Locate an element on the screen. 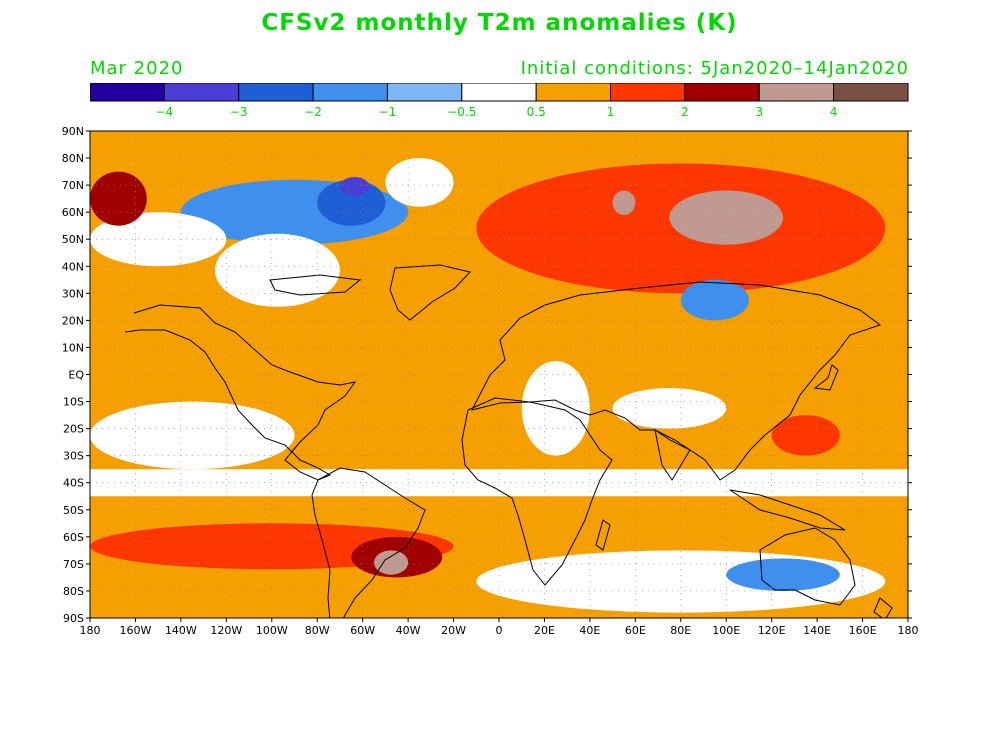 The height and width of the screenshot is (750, 999). forecast-month: Mar 2020 is located at coordinates (137, 68).